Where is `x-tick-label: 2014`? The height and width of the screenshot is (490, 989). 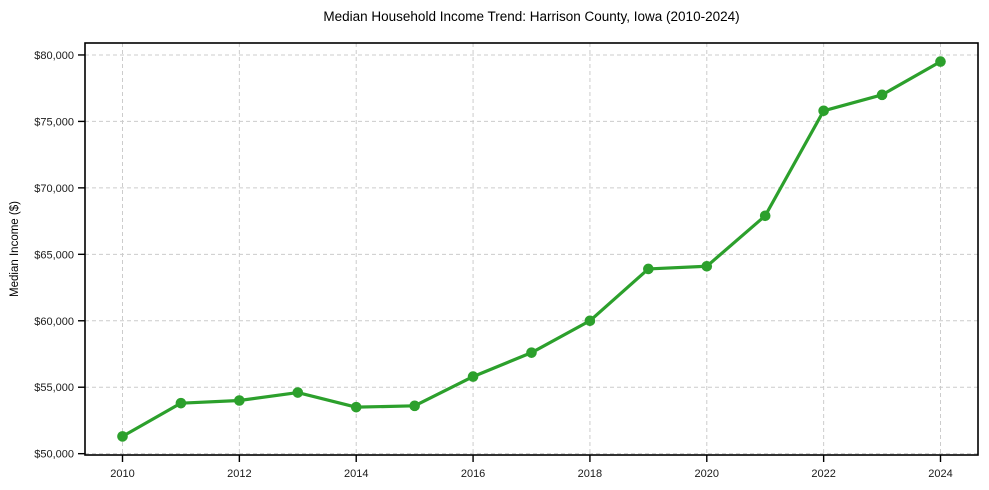
x-tick-label: 2014 is located at coordinates (356, 474).